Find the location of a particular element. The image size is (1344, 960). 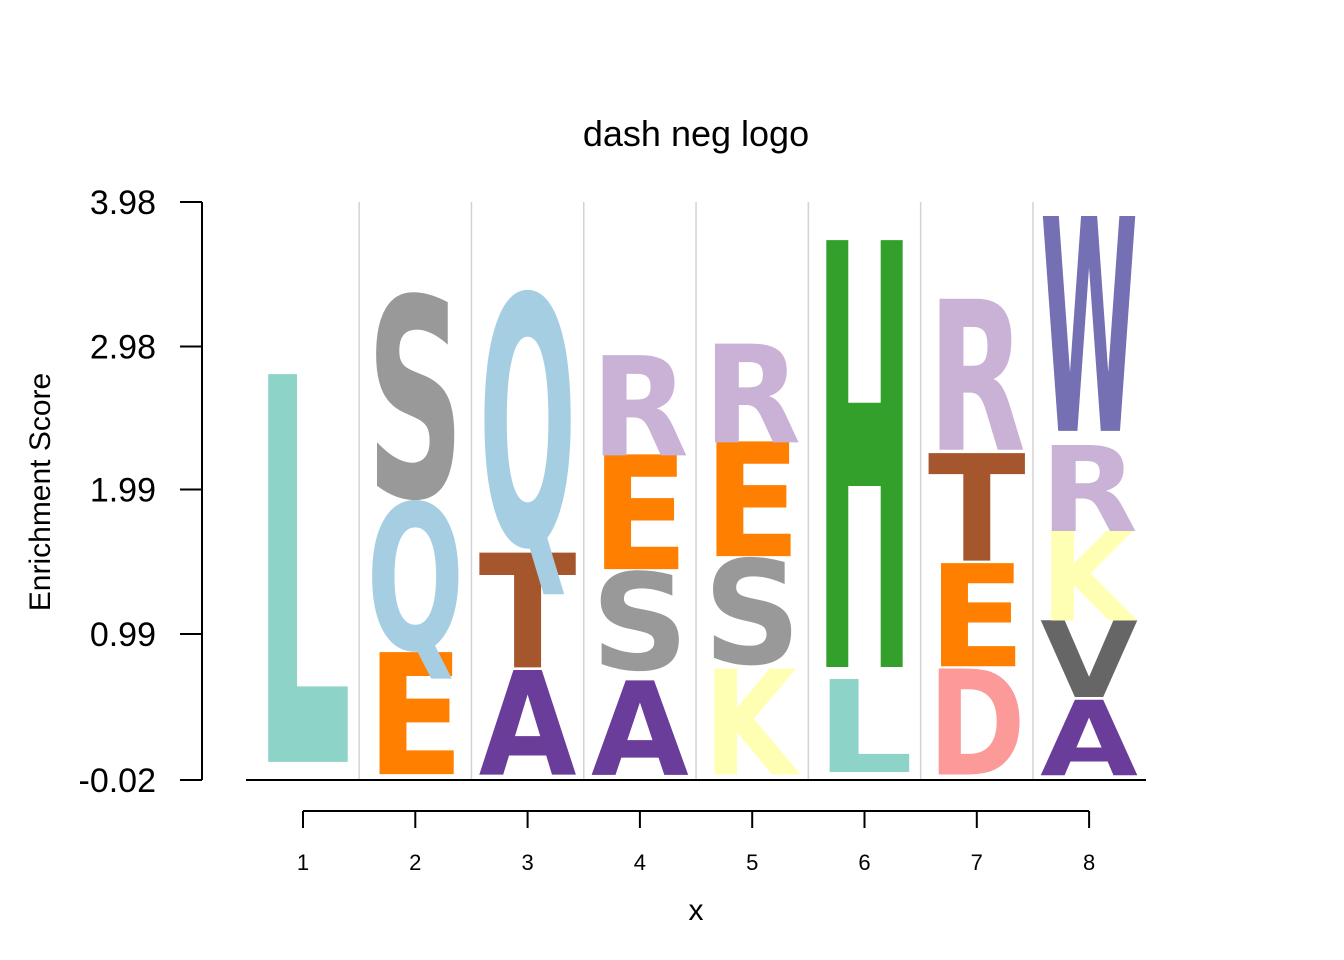

logo-letter-h: H is located at coordinates (865, 464).